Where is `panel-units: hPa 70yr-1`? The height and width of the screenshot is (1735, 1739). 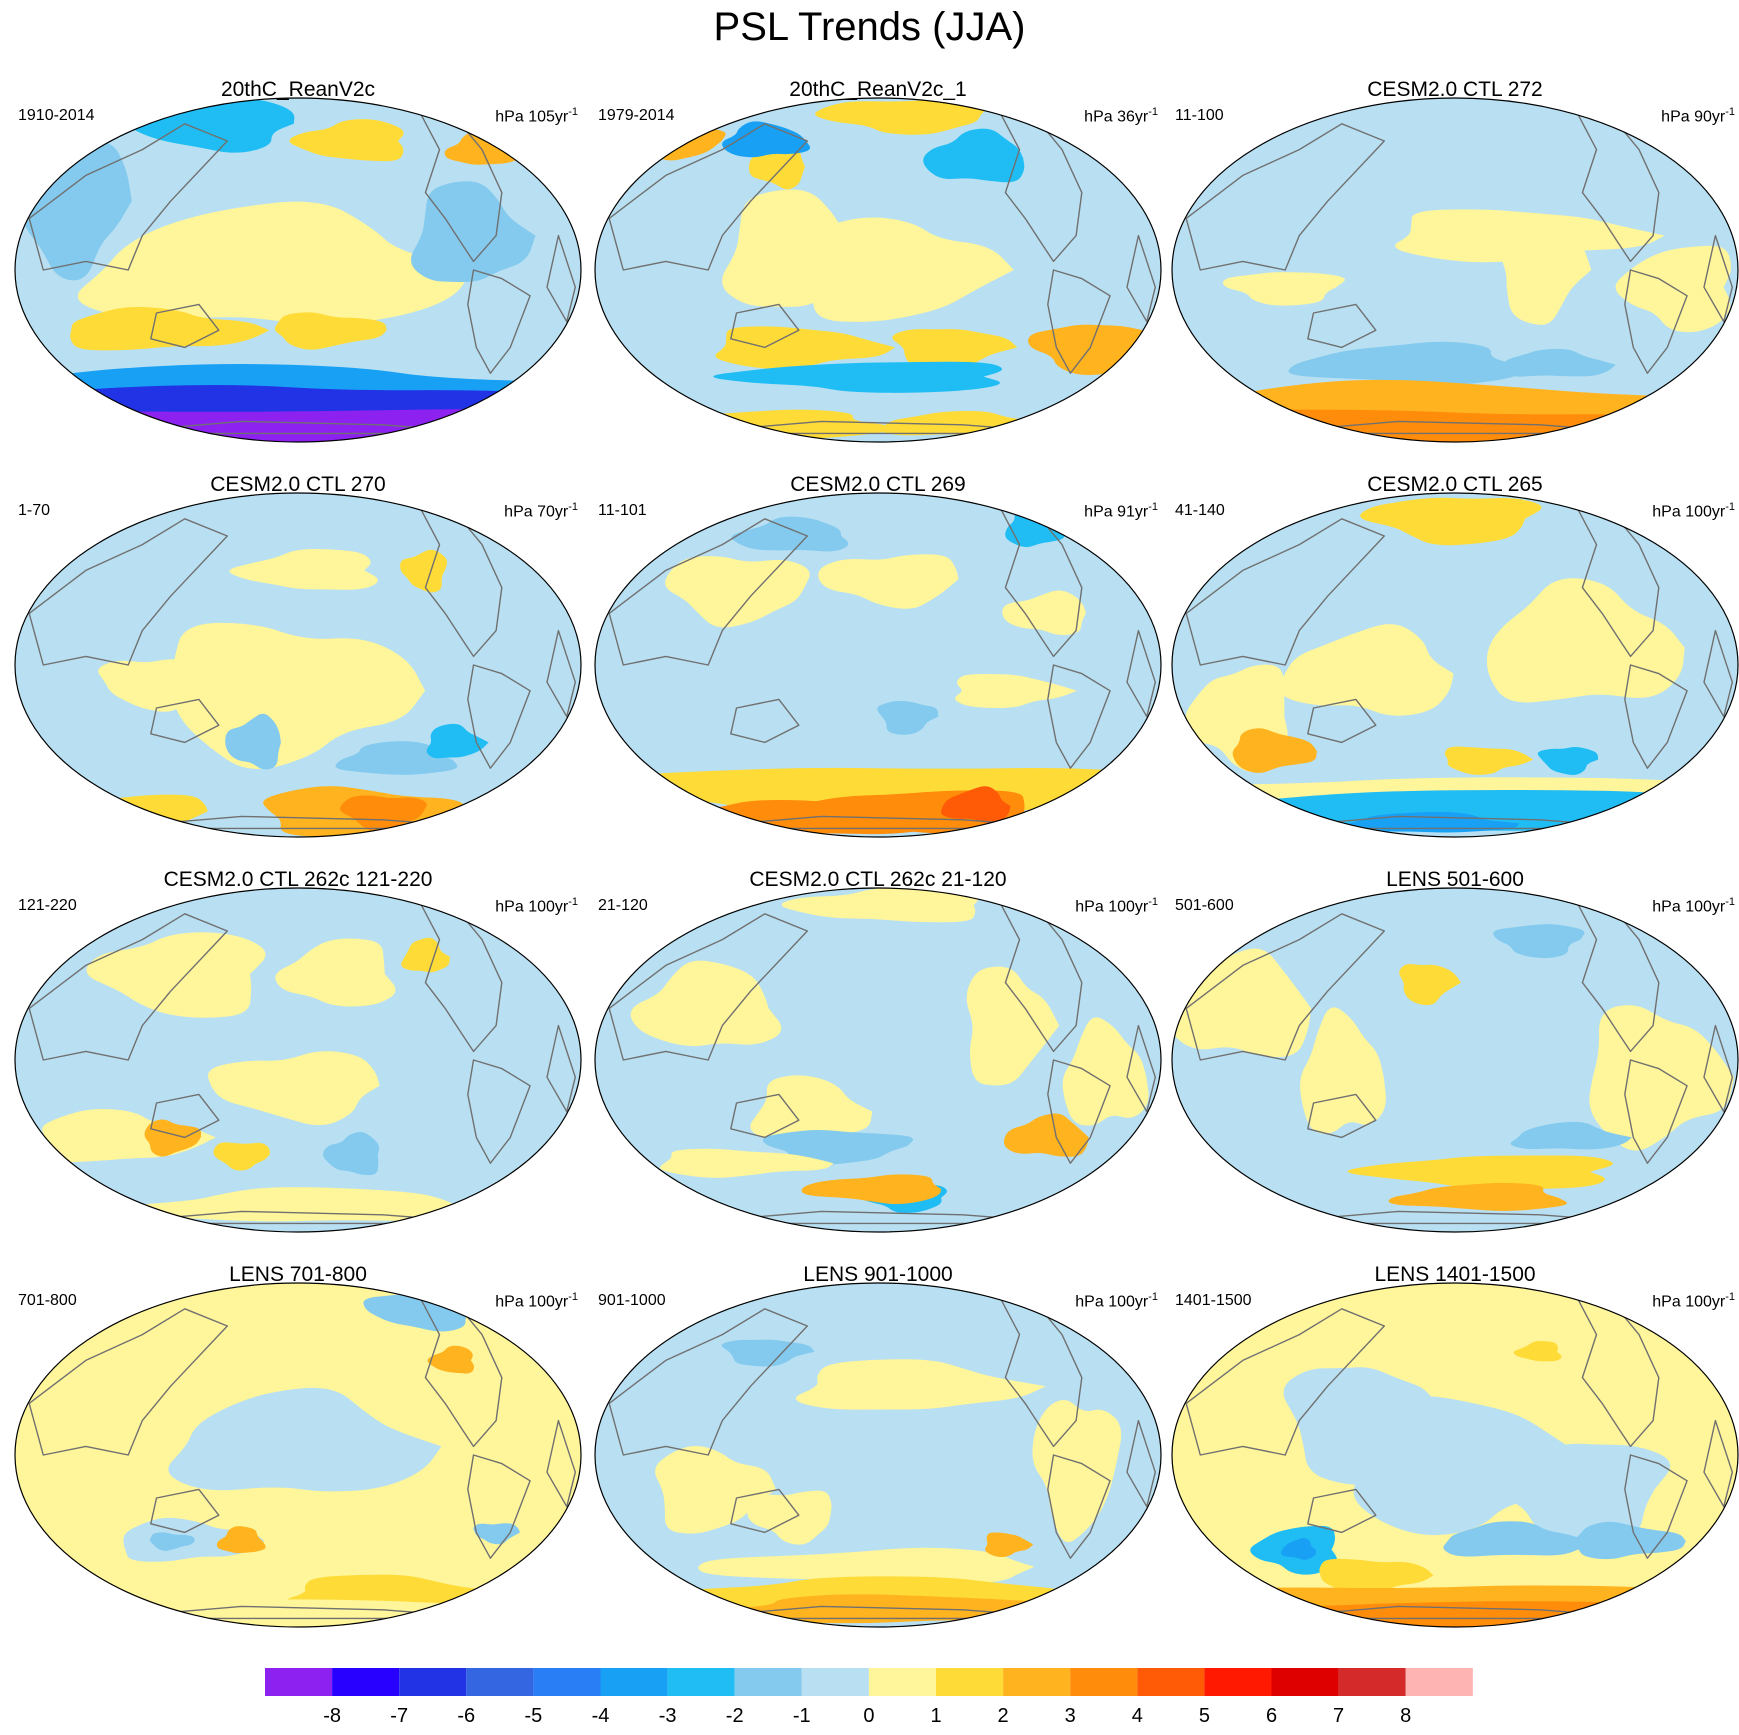 panel-units: hPa 70yr-1 is located at coordinates (541, 509).